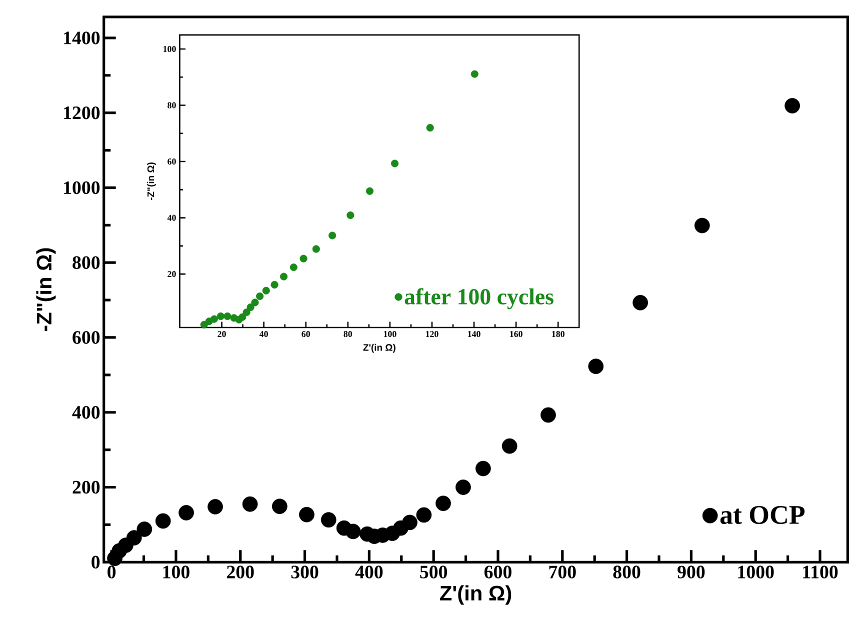 The width and height of the screenshot is (849, 638). Describe the element at coordinates (86, 487) in the screenshot. I see `y-tick-label: 200` at that location.